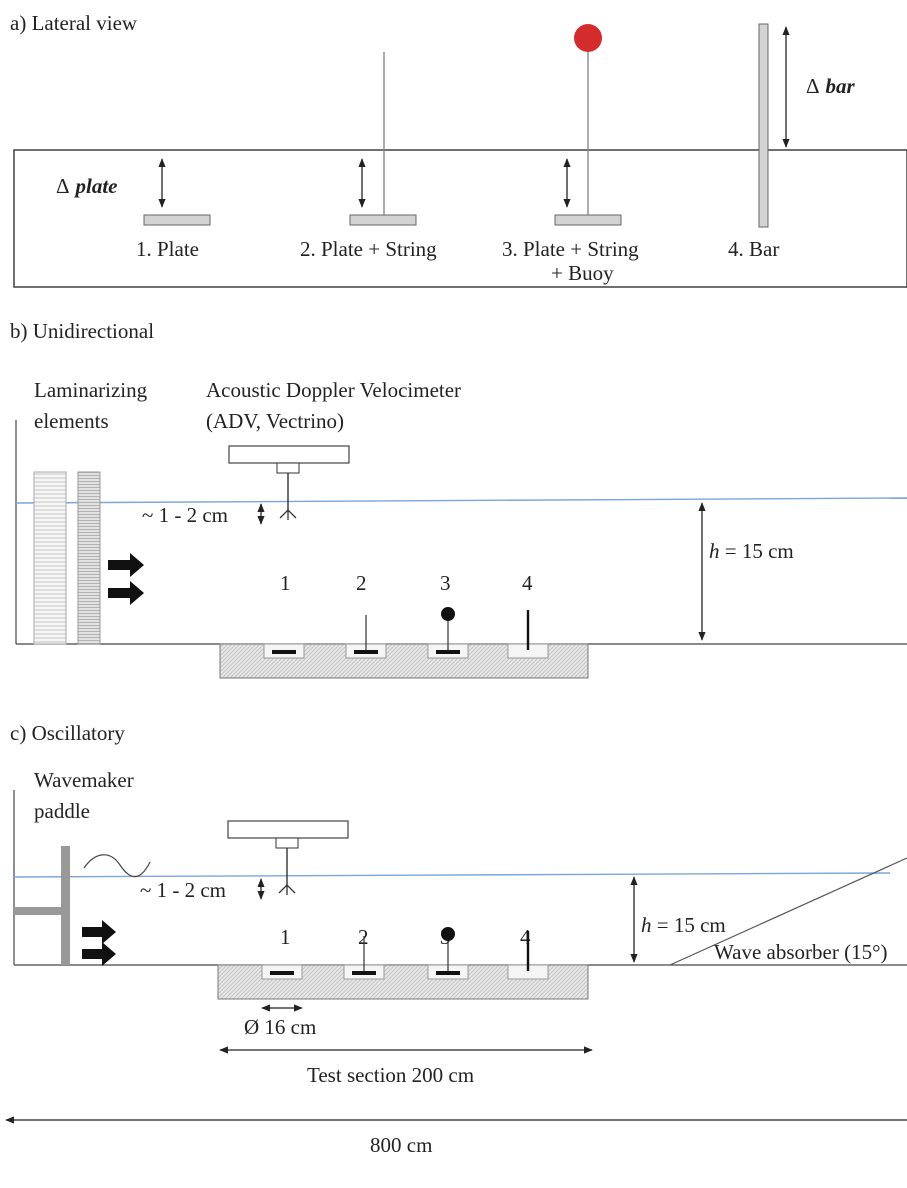 The image size is (907, 1188). What do you see at coordinates (82, 331) in the screenshot?
I see `panel-b-title: b) Unidirectional` at bounding box center [82, 331].